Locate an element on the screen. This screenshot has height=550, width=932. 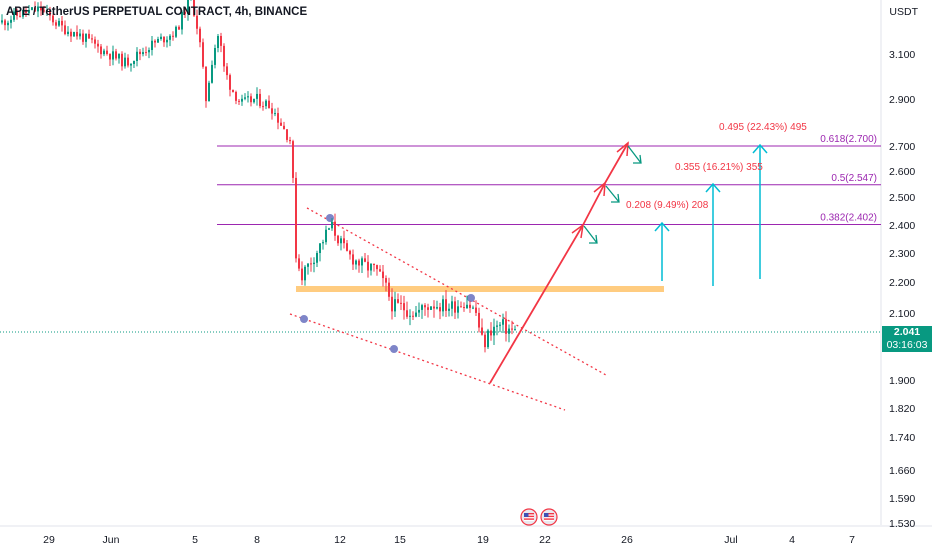
channel-lower-line is located at coordinates (427, 362).